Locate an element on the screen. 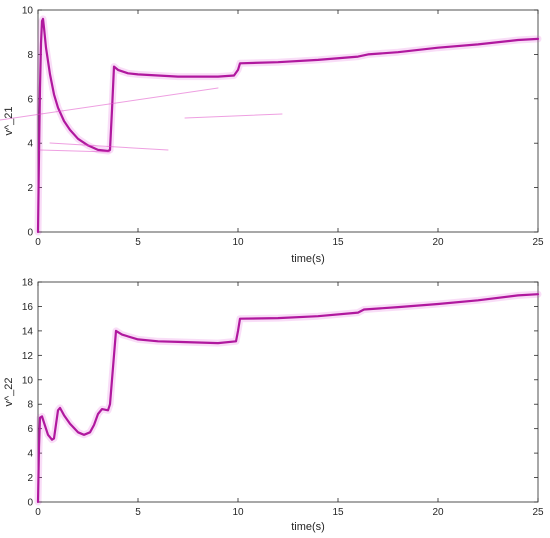 Image resolution: width=550 pixels, height=538 pixels. y-tick-label: 12 is located at coordinates (28, 356).